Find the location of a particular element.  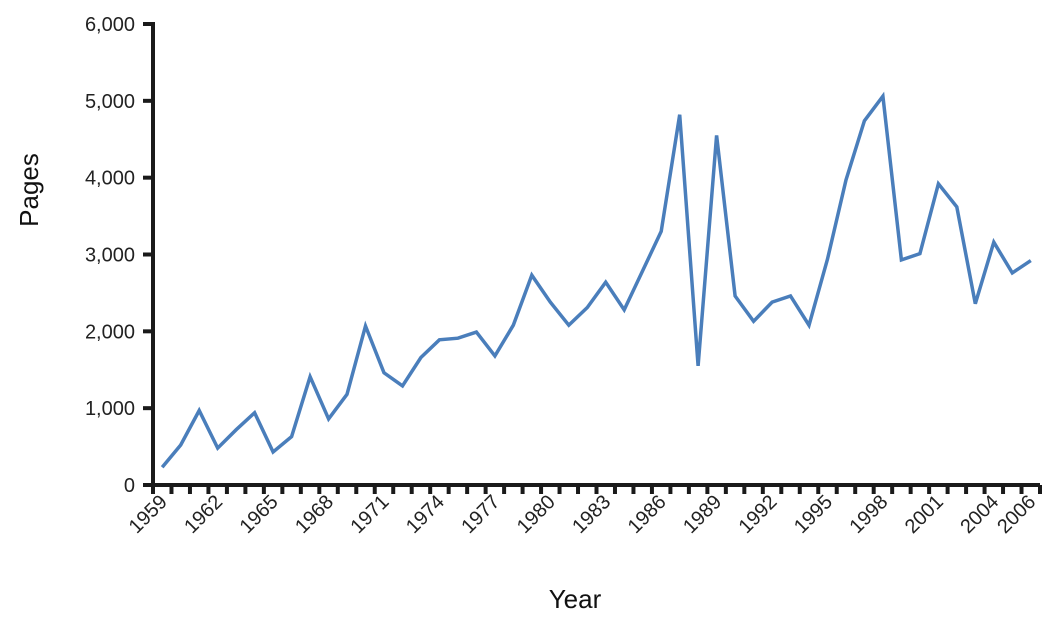

y-tick-label: 6,000 is located at coordinates (110, 25).